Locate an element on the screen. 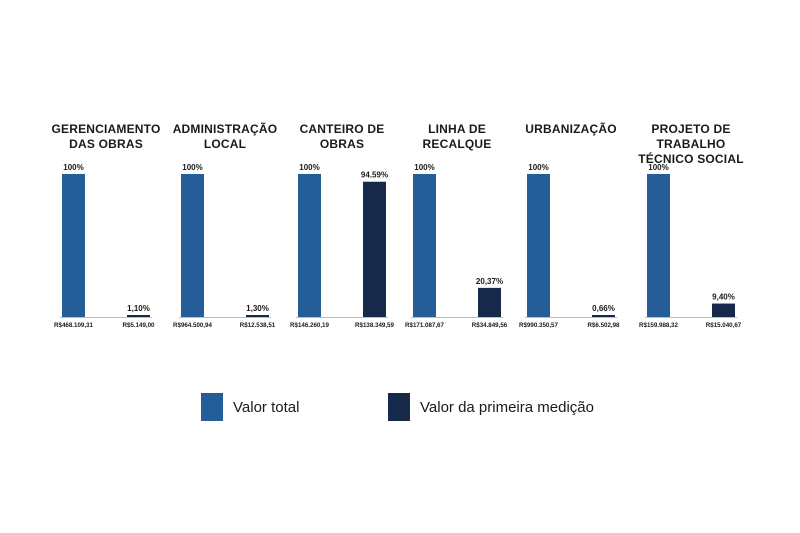  chart-title-line: PROJETO DE TRABALHO is located at coordinates (691, 136).